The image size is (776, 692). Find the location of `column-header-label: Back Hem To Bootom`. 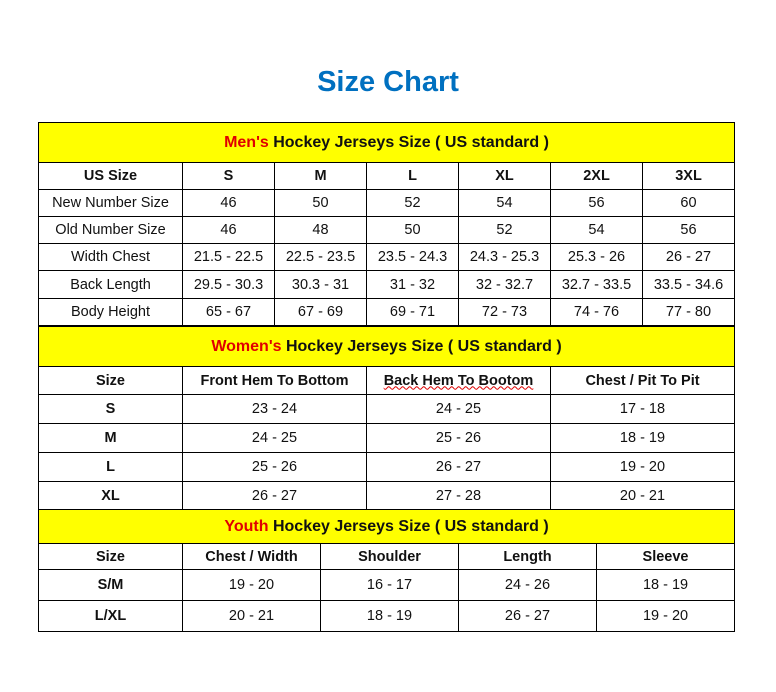

column-header-label: Back Hem To Bootom is located at coordinates (458, 380).